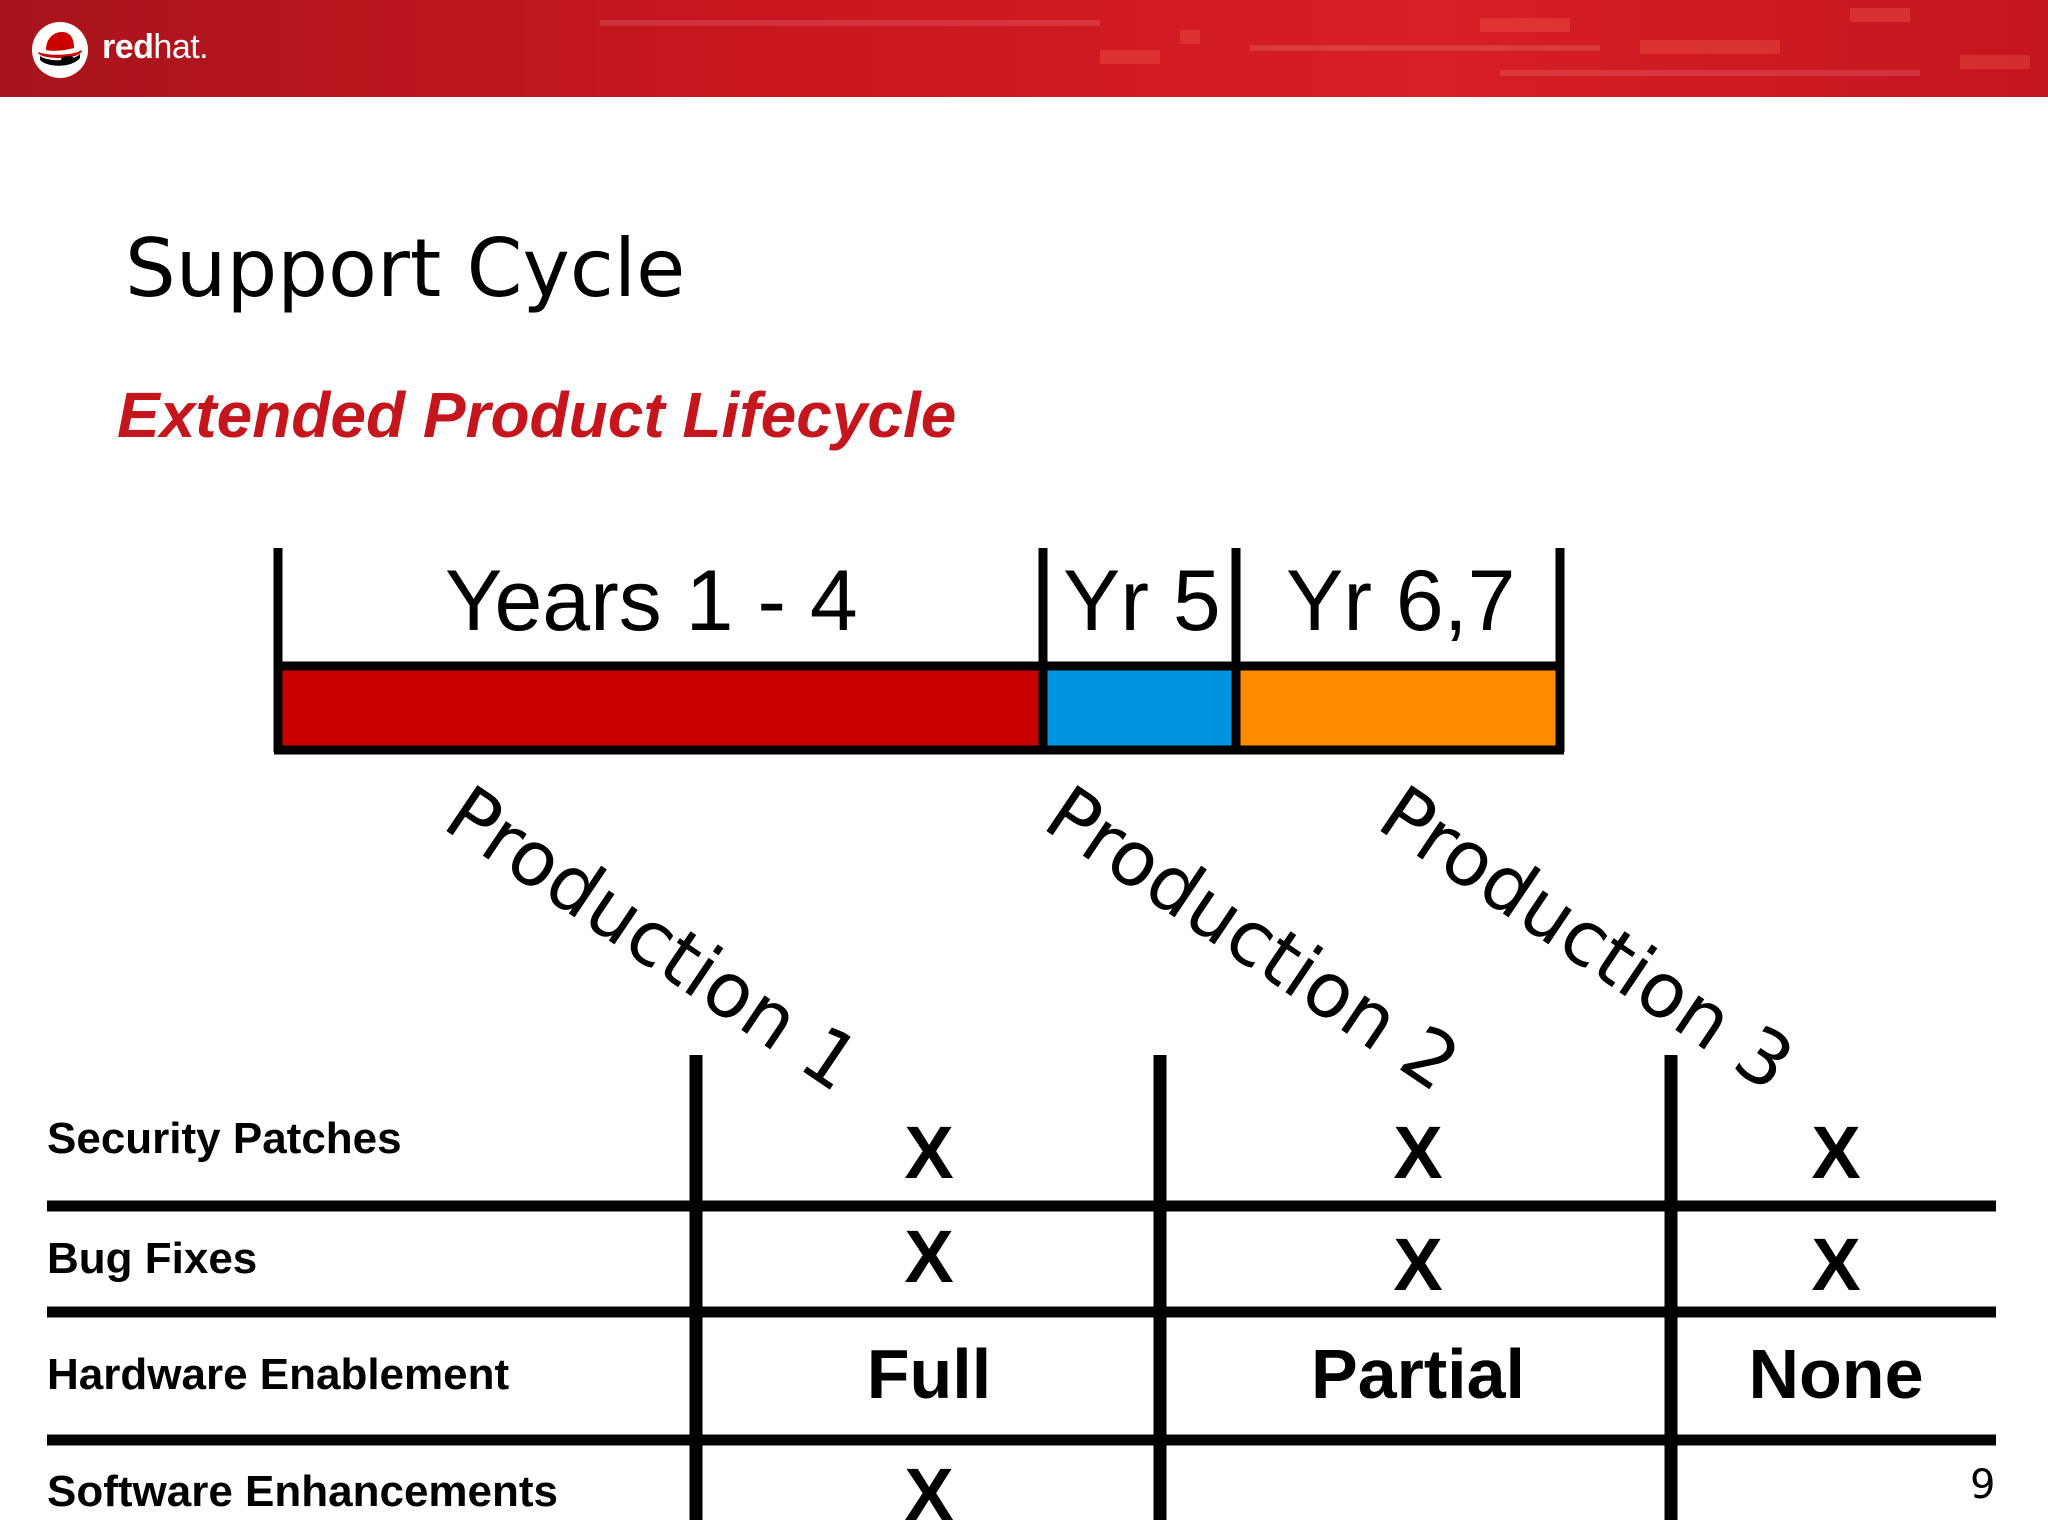 This screenshot has width=2048, height=1537. Describe the element at coordinates (405, 268) in the screenshot. I see `slide-title: Support Cycle` at that location.